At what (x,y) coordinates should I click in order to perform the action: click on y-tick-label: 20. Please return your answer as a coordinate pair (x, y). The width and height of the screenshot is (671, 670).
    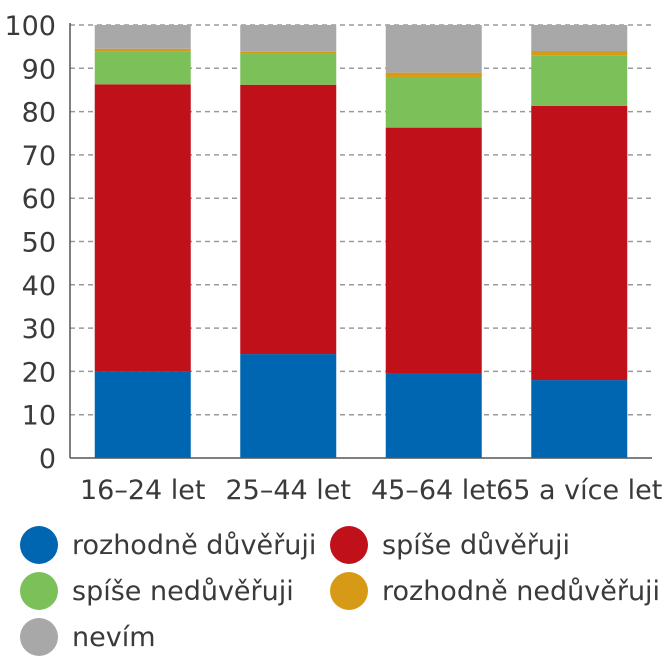
    Looking at the image, I should click on (39, 372).